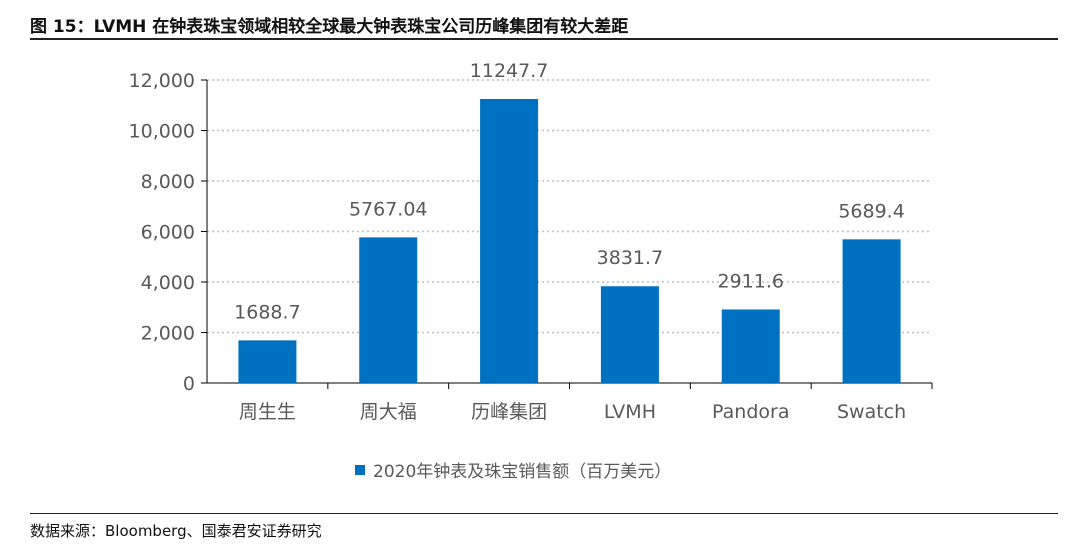 Image resolution: width=1080 pixels, height=553 pixels. What do you see at coordinates (176, 531) in the screenshot?
I see `source-note: 数据来源：Bloomberg、国泰君安证券研究` at bounding box center [176, 531].